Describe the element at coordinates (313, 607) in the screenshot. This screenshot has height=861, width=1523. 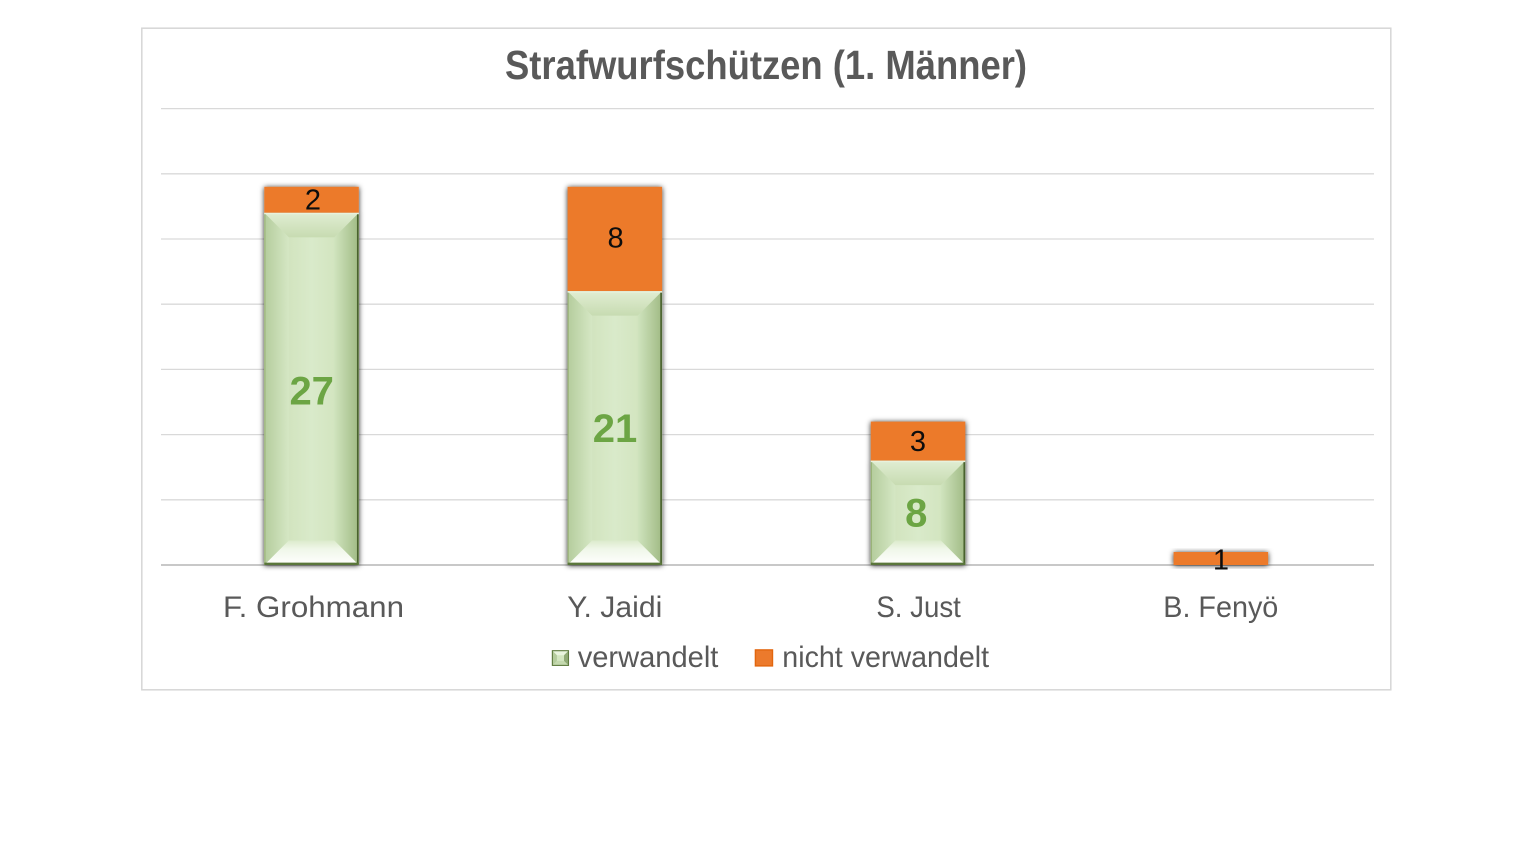
I see `svg-text: F. Grohmann` at that location.